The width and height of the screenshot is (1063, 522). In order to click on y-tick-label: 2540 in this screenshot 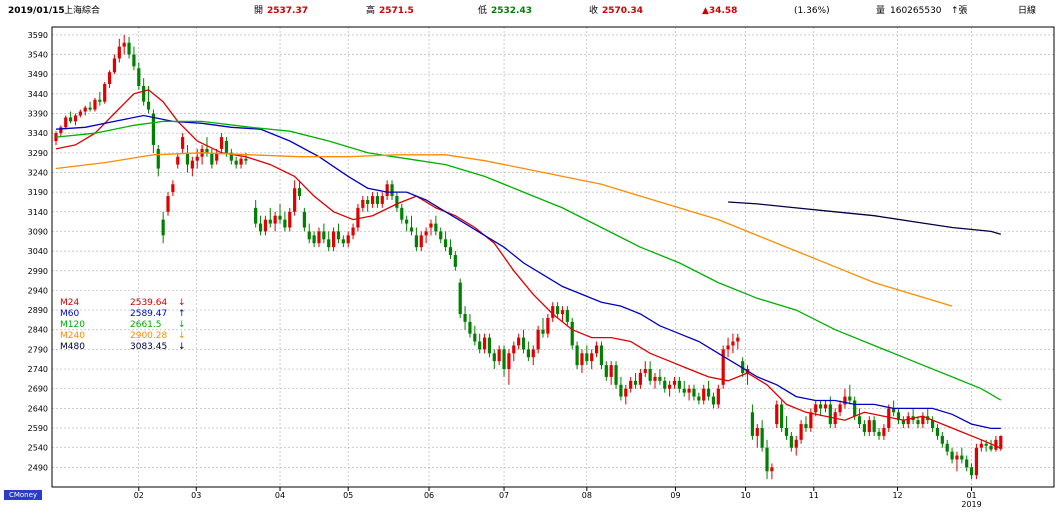, I will do `click(38, 448)`.